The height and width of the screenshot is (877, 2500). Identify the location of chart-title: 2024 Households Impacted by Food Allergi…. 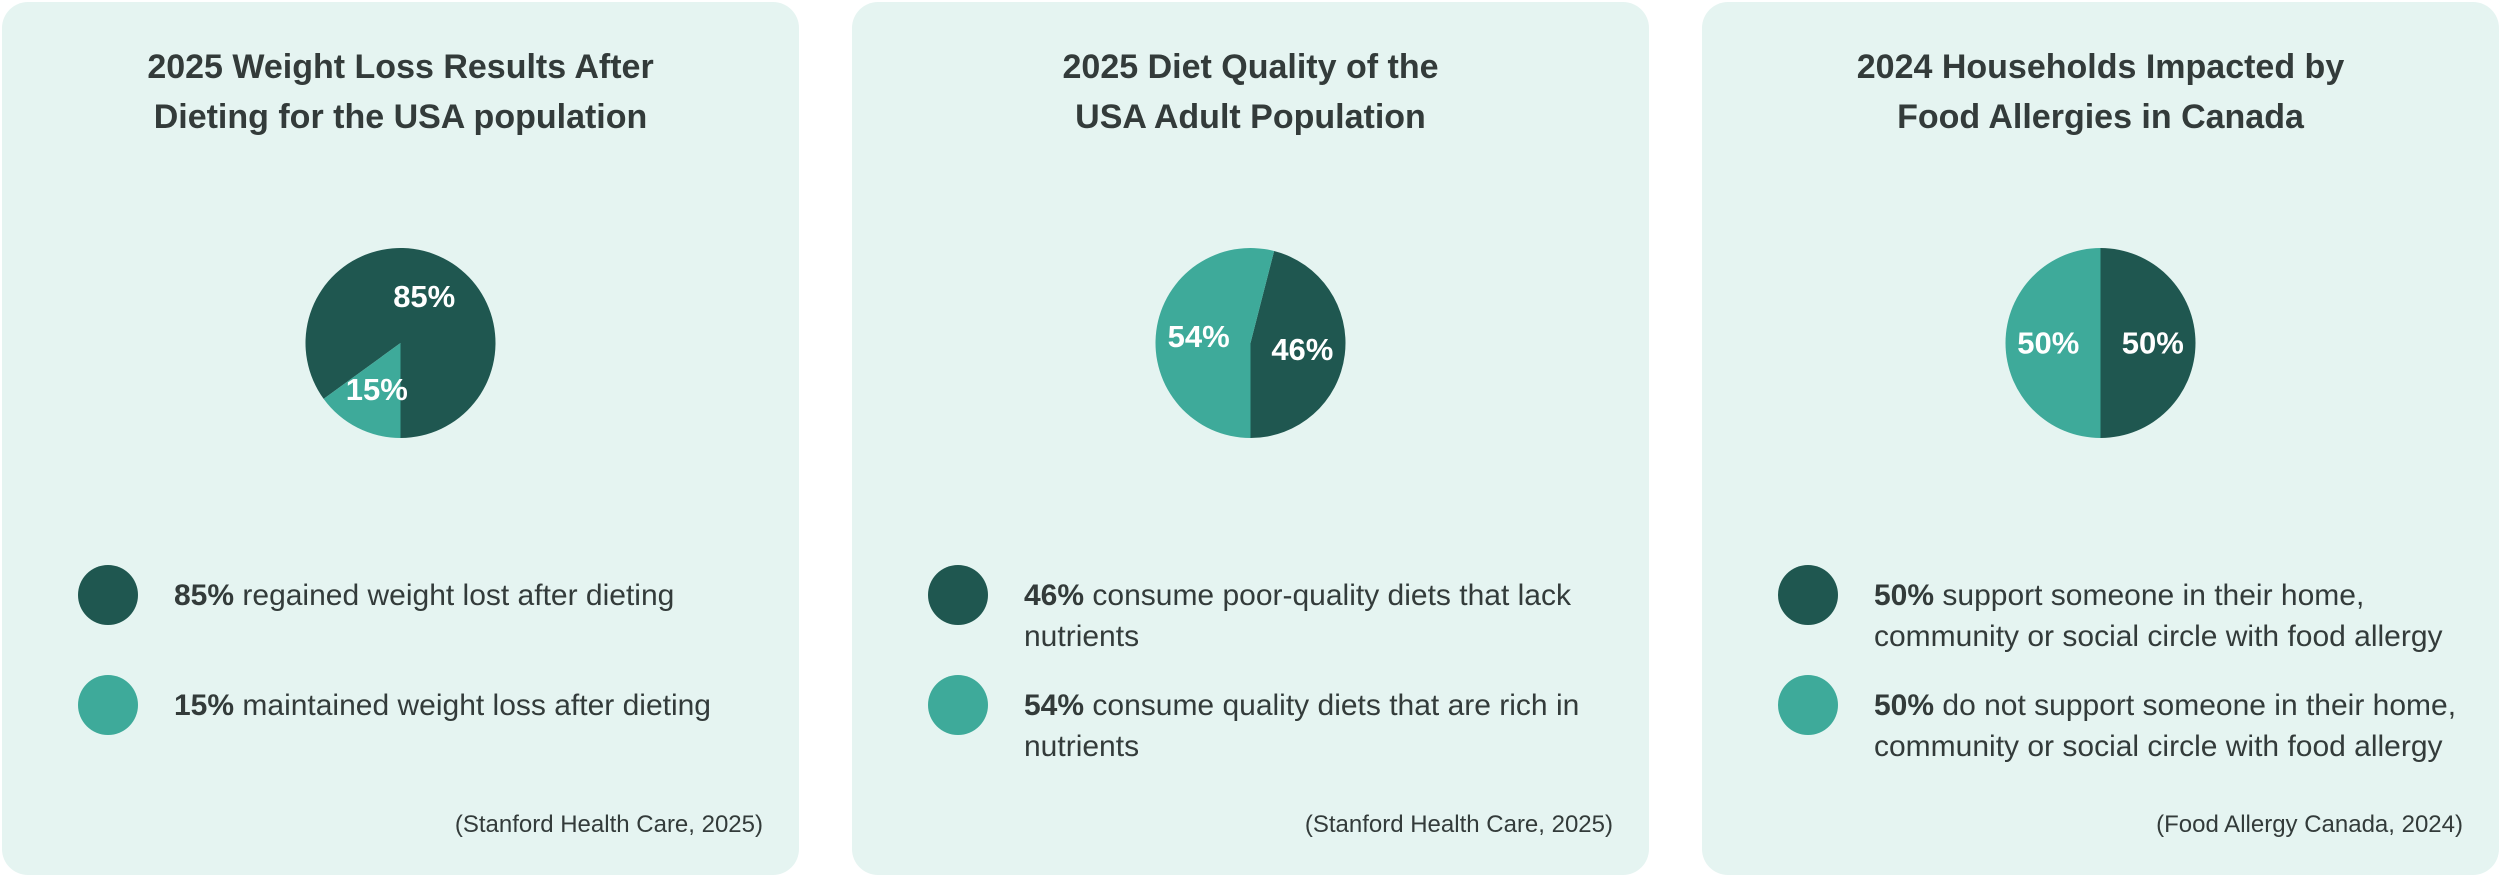
(2100, 92).